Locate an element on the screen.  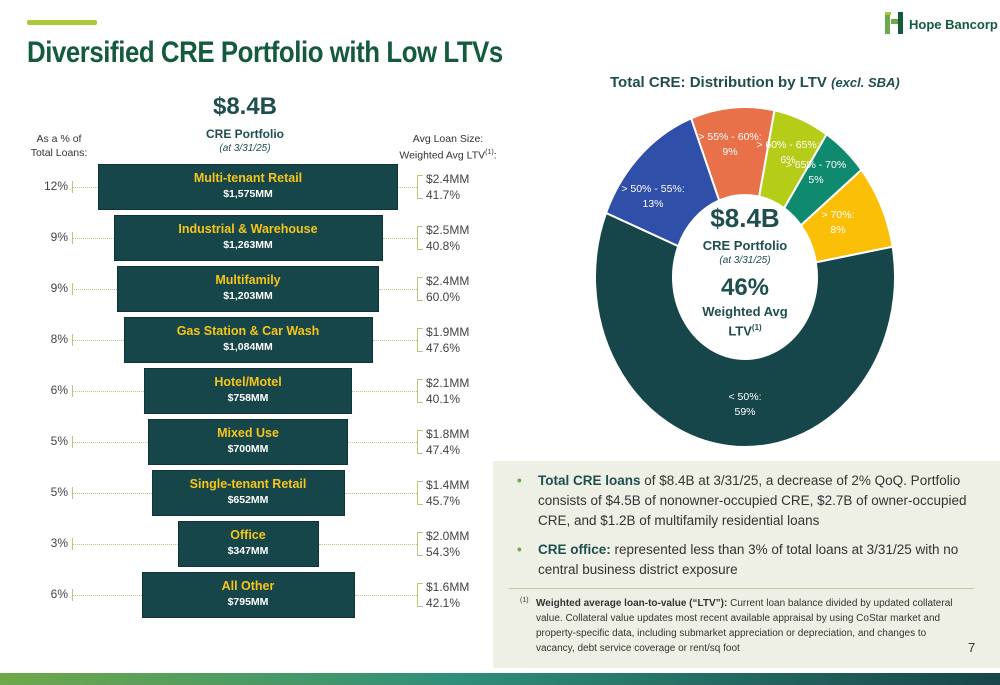
avg-loan-size-ltv: $1.8MM 47.4% is located at coordinates (447, 442).